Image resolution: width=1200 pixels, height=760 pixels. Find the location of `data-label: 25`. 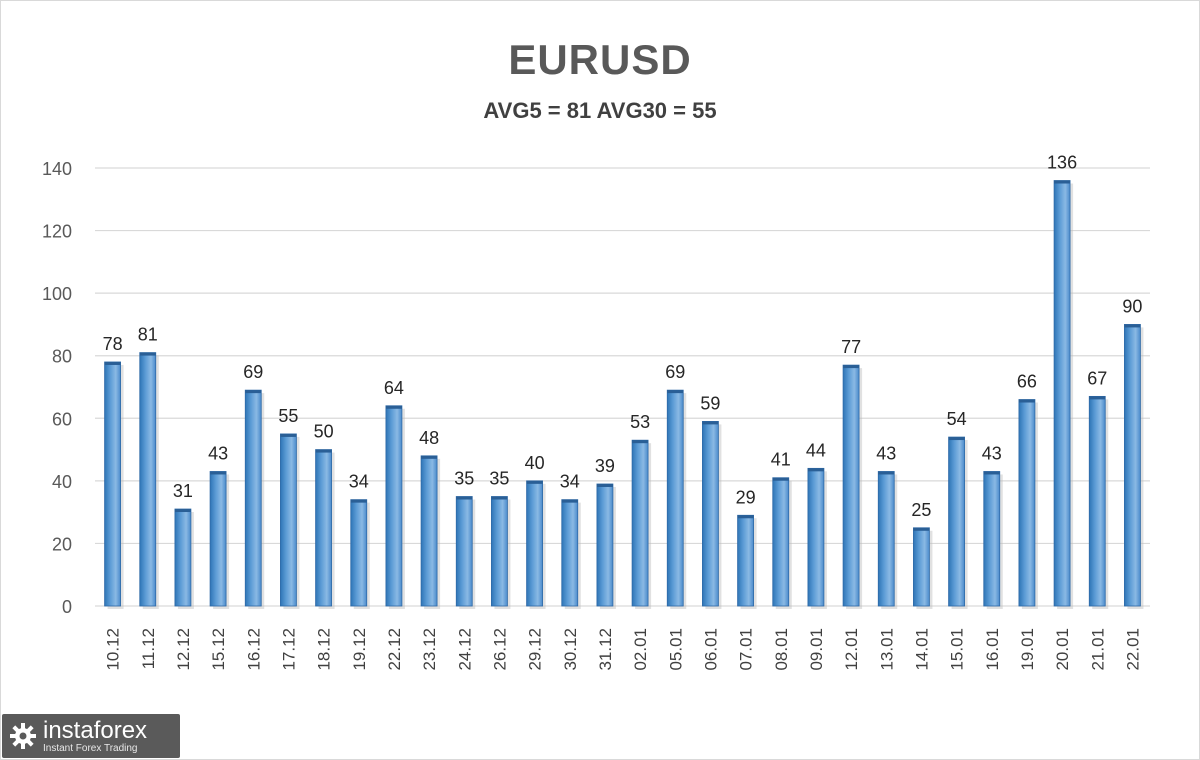

data-label: 25 is located at coordinates (921, 510).